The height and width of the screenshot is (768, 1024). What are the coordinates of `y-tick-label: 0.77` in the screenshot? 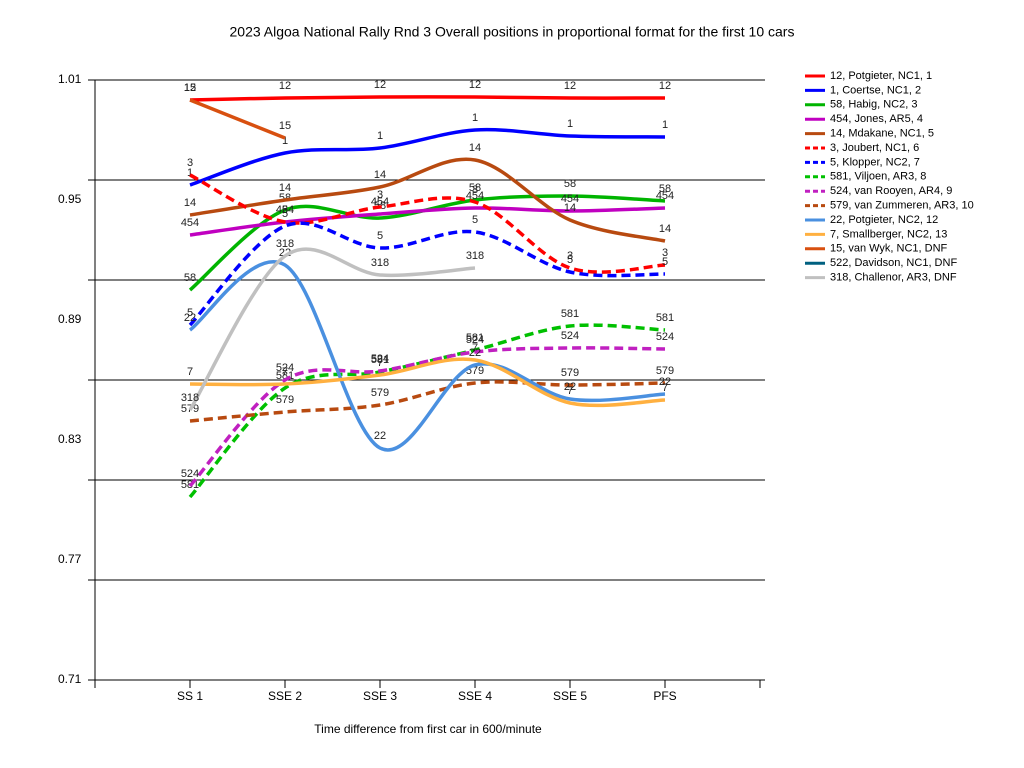 It's located at (70, 559).